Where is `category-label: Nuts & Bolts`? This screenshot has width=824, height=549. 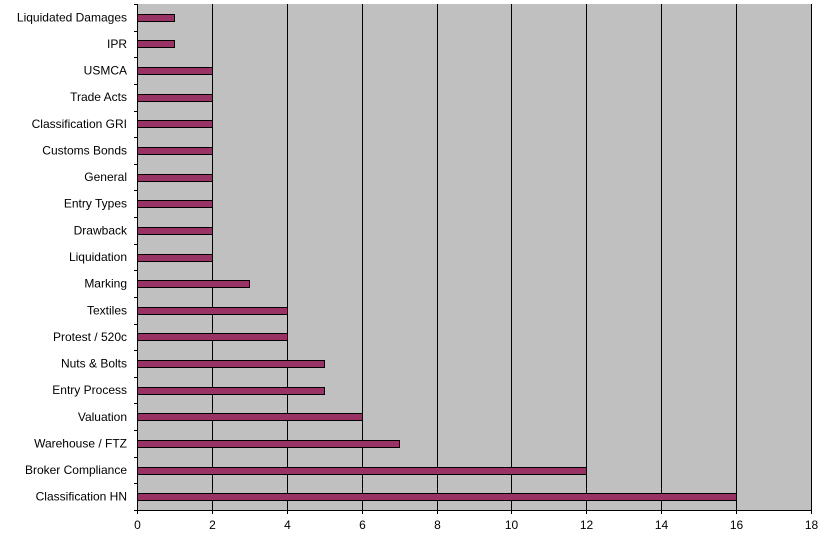
category-label: Nuts & Bolts is located at coordinates (94, 364).